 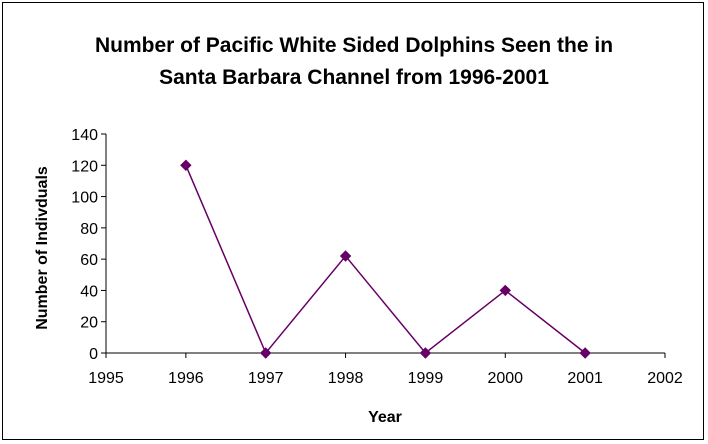 I want to click on x-tick-label: 1998, so click(x=346, y=378).